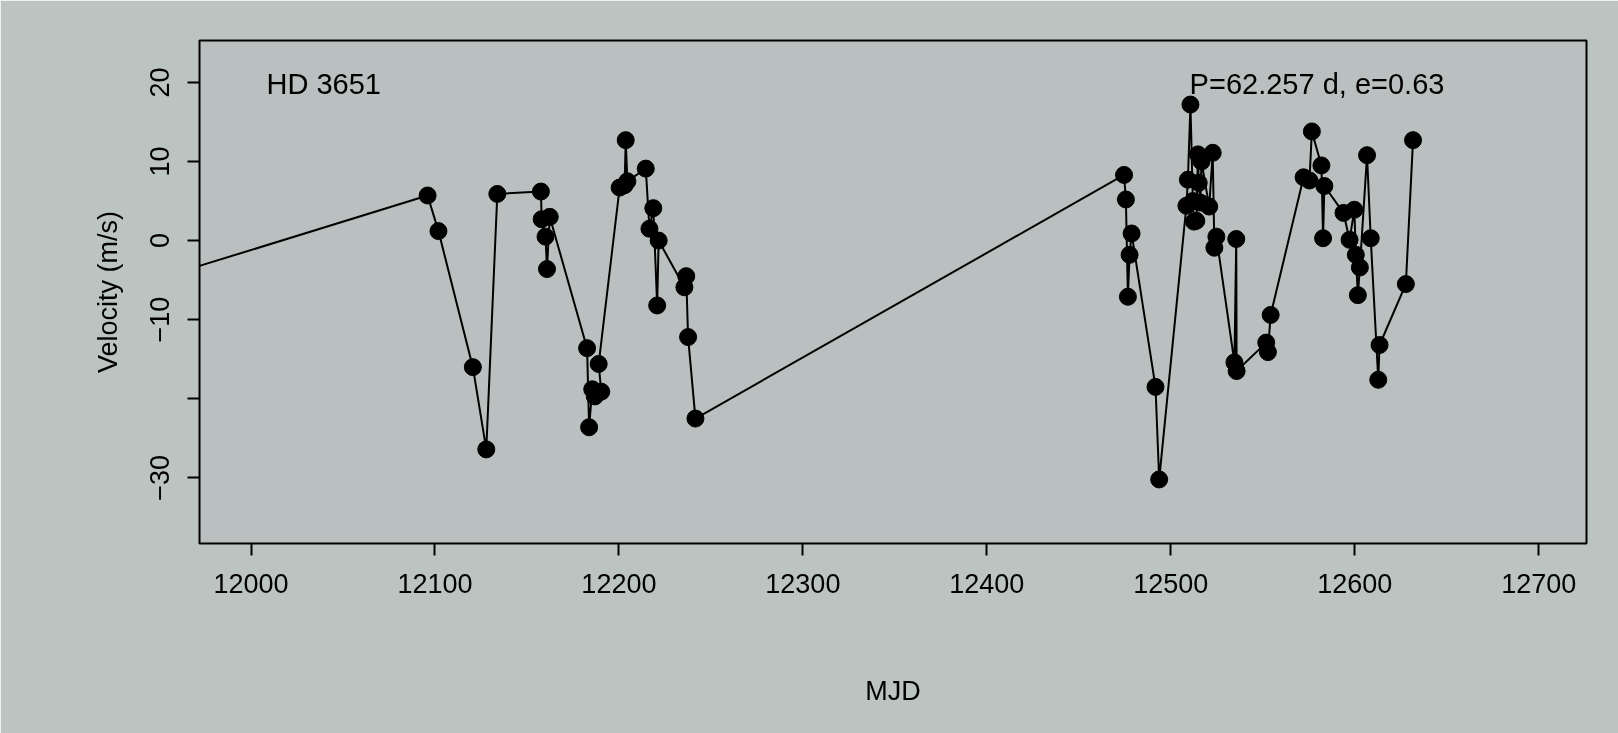 This screenshot has height=733, width=1618. I want to click on y-axis-title: Velocity (m/s), so click(107, 292).